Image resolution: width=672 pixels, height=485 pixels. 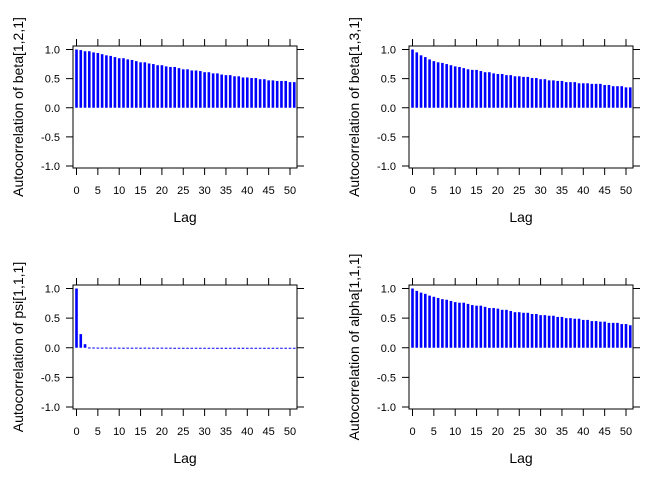 What do you see at coordinates (562, 191) in the screenshot?
I see `x-tick-label: 35` at bounding box center [562, 191].